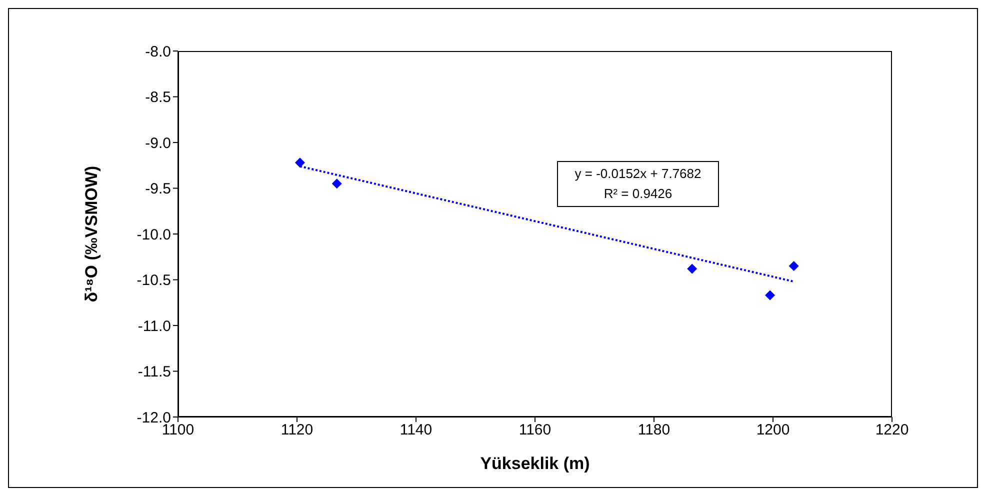 Image resolution: width=987 pixels, height=495 pixels. I want to click on annotation: y = -0.0152x + 7.7682, so click(638, 174).